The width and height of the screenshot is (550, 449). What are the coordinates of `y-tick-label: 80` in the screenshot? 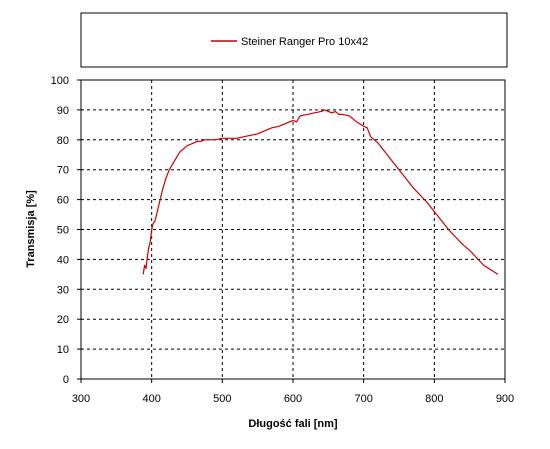 It's located at (63, 141).